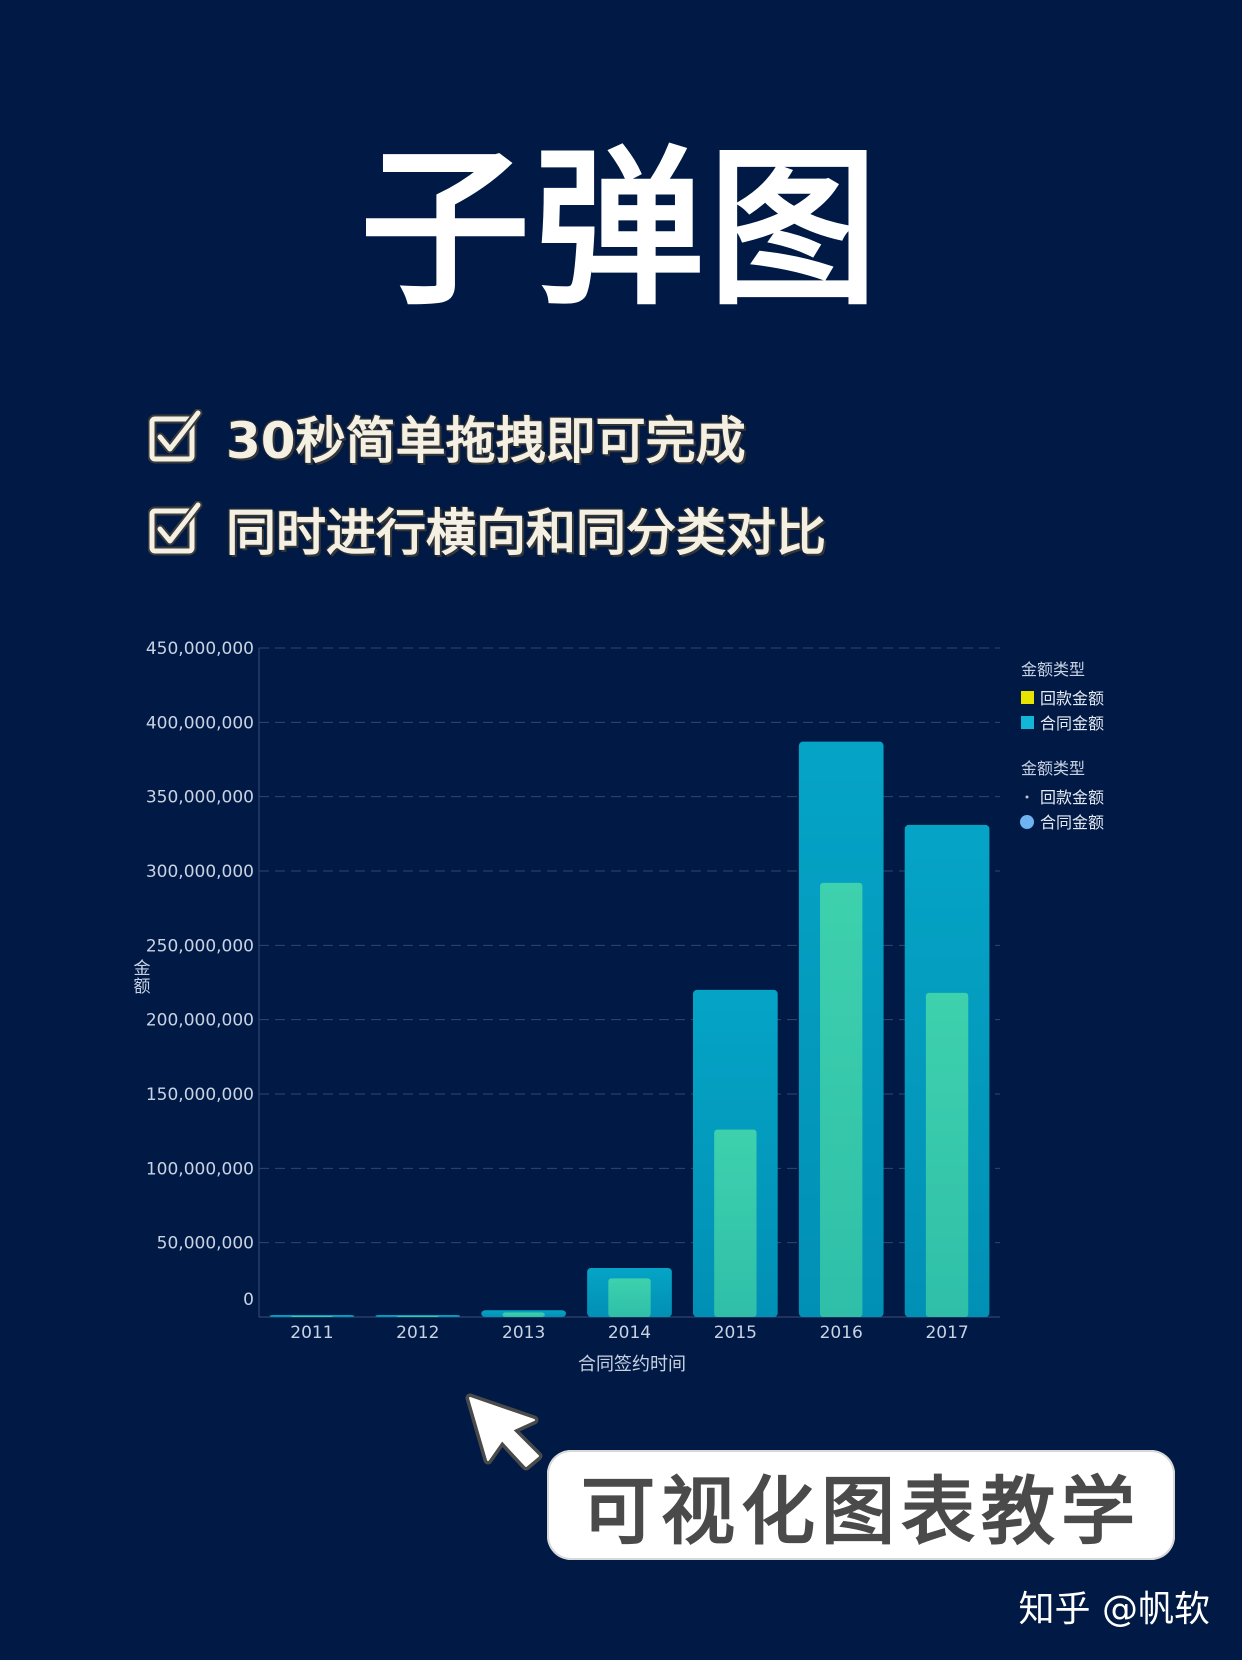 The height and width of the screenshot is (1660, 1242). What do you see at coordinates (629, 1297) in the screenshot?
I see `bar-payment-2014` at bounding box center [629, 1297].